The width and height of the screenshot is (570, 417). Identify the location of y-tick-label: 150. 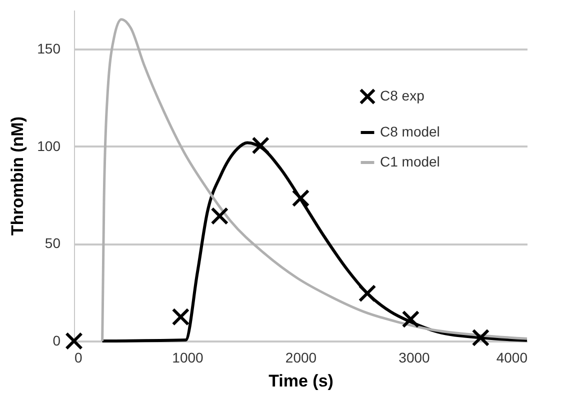
(49, 48).